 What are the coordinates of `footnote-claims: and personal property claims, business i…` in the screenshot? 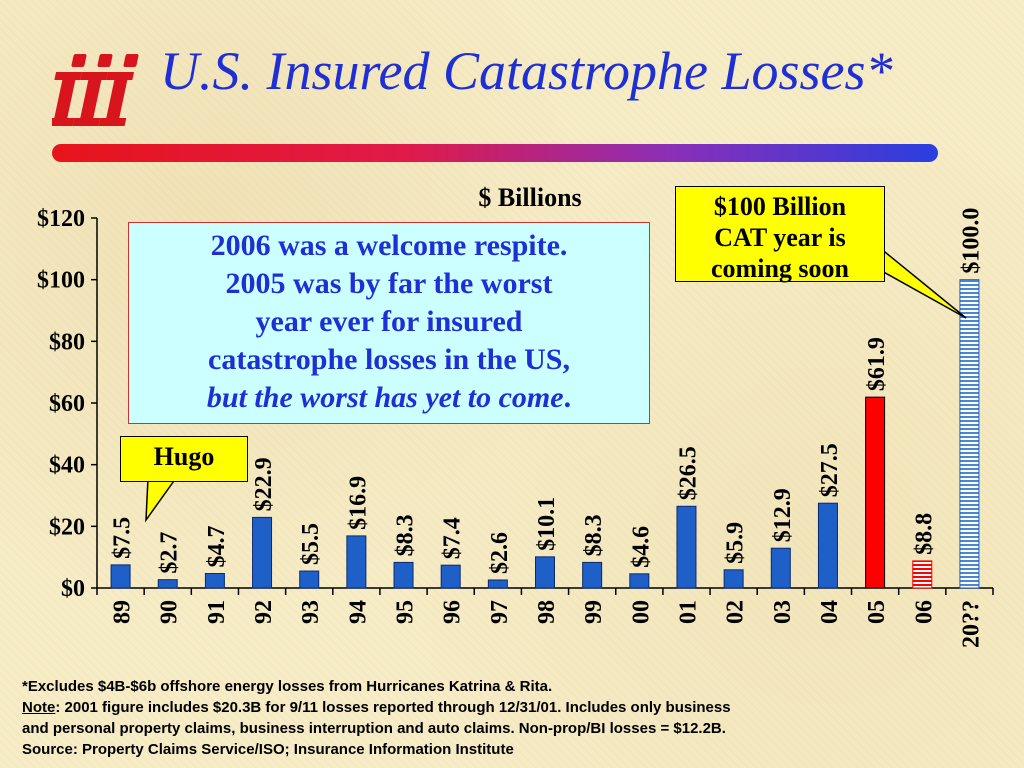 It's located at (374, 728).